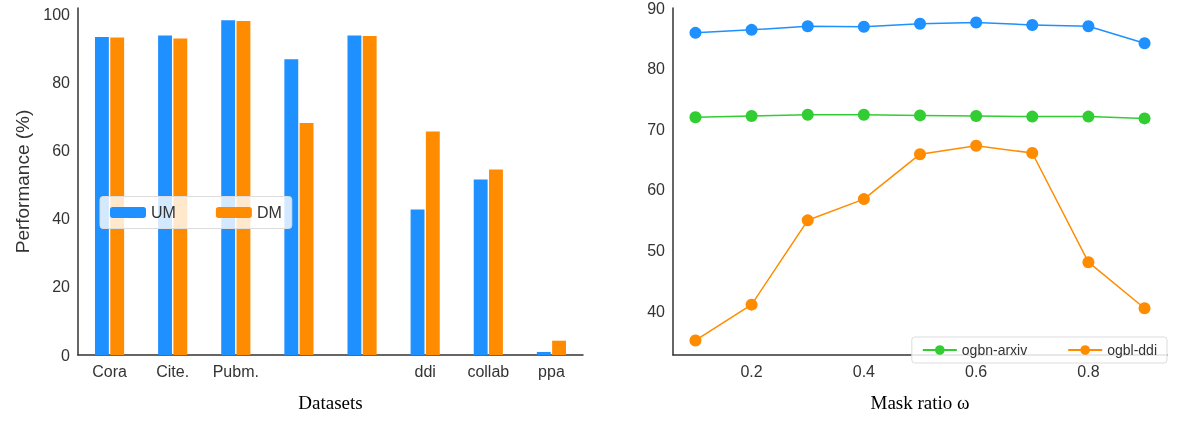 The width and height of the screenshot is (1195, 425). I want to click on x-axis-title: Mask ratio ω, so click(920, 402).